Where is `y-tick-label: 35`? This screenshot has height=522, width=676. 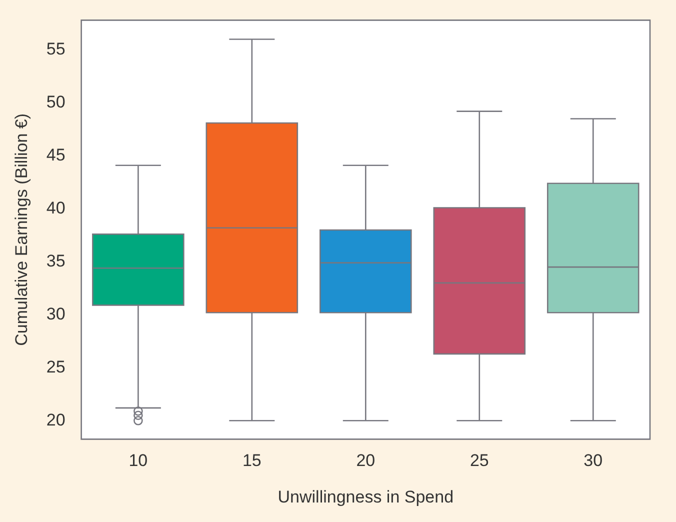
y-tick-label: 35 is located at coordinates (56, 260).